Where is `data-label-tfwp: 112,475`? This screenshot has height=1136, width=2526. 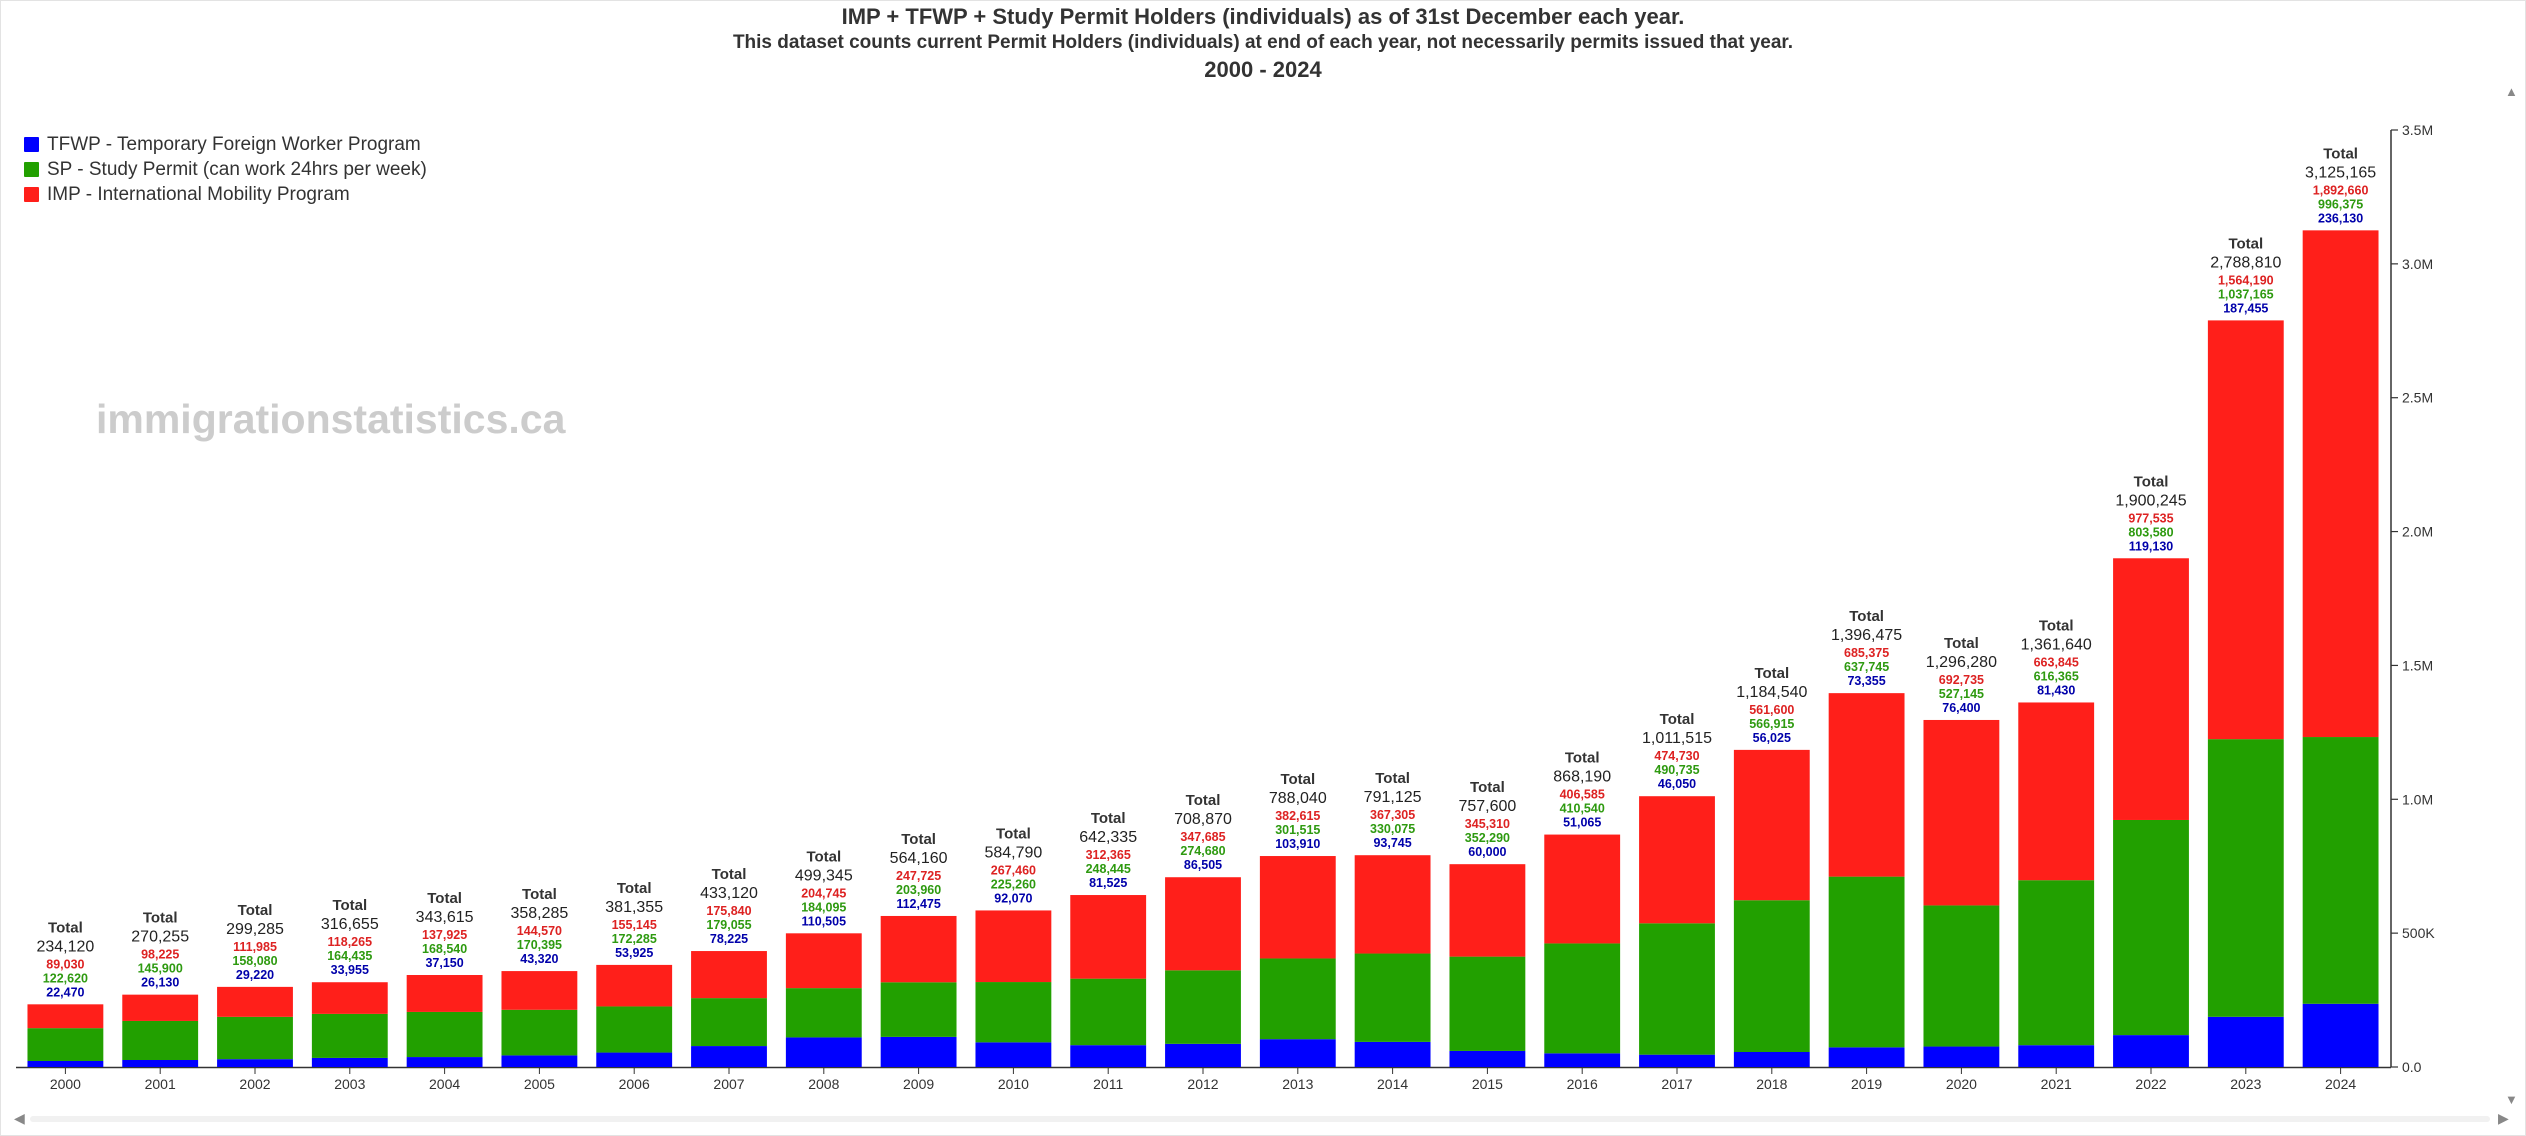 data-label-tfwp: 112,475 is located at coordinates (918, 904).